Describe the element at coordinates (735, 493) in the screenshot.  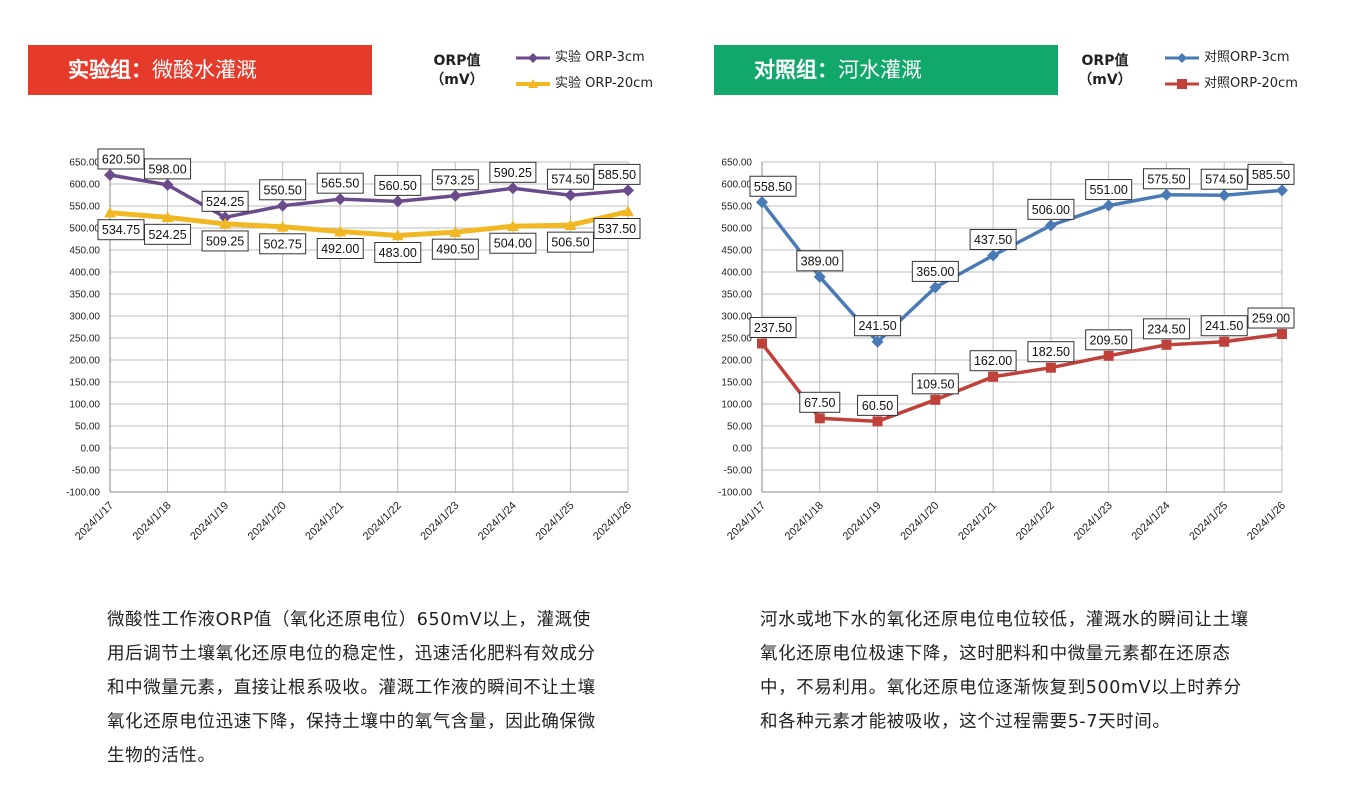
I see `y-tick-label: -100.00` at that location.